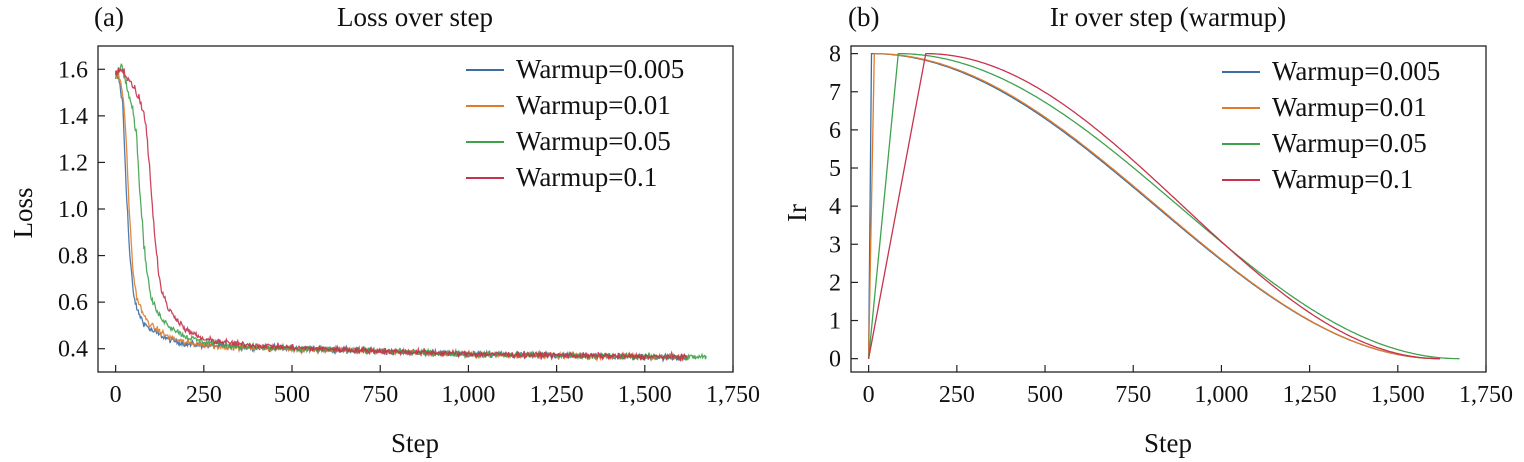 The height and width of the screenshot is (462, 1524). What do you see at coordinates (1342, 179) in the screenshot?
I see `lr-legend-label-4: Warmup=0.1` at bounding box center [1342, 179].